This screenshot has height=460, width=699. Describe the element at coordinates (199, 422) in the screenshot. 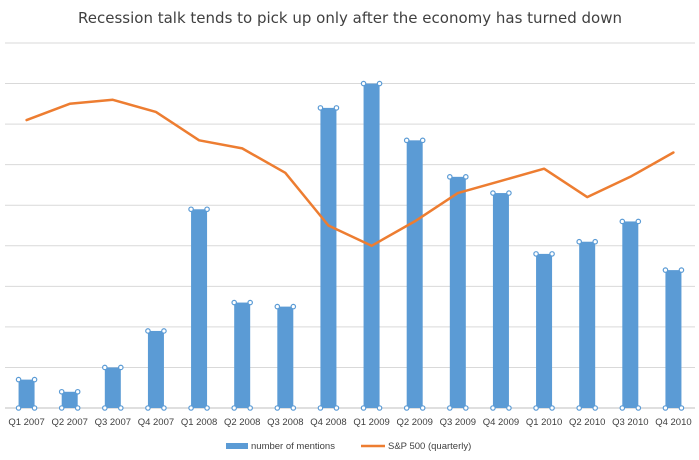

I see `x-tick-label: Q1 2008` at that location.